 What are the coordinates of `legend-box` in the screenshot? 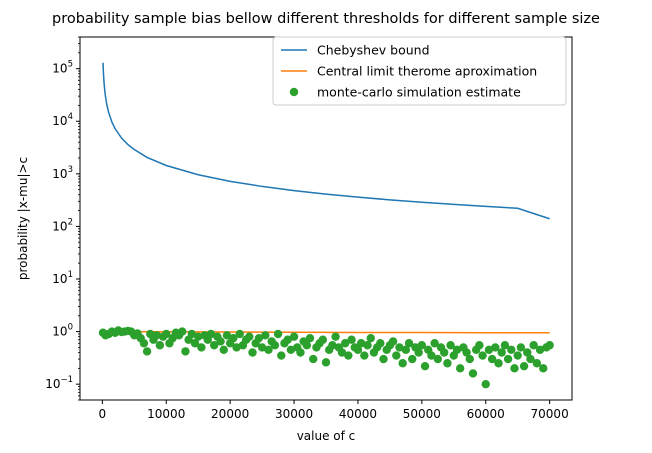 It's located at (419, 71).